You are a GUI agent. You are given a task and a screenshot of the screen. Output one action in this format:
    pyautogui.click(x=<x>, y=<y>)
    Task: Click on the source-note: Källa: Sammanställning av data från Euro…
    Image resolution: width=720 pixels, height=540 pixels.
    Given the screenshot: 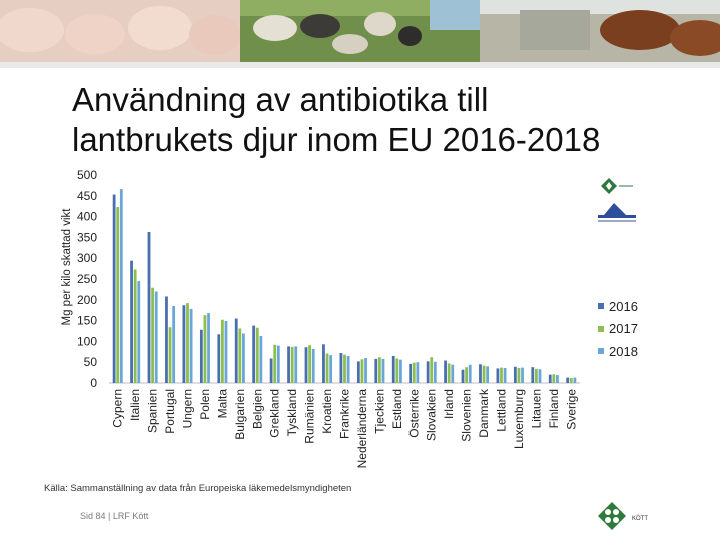 What is the action you would take?
    pyautogui.click(x=198, y=488)
    